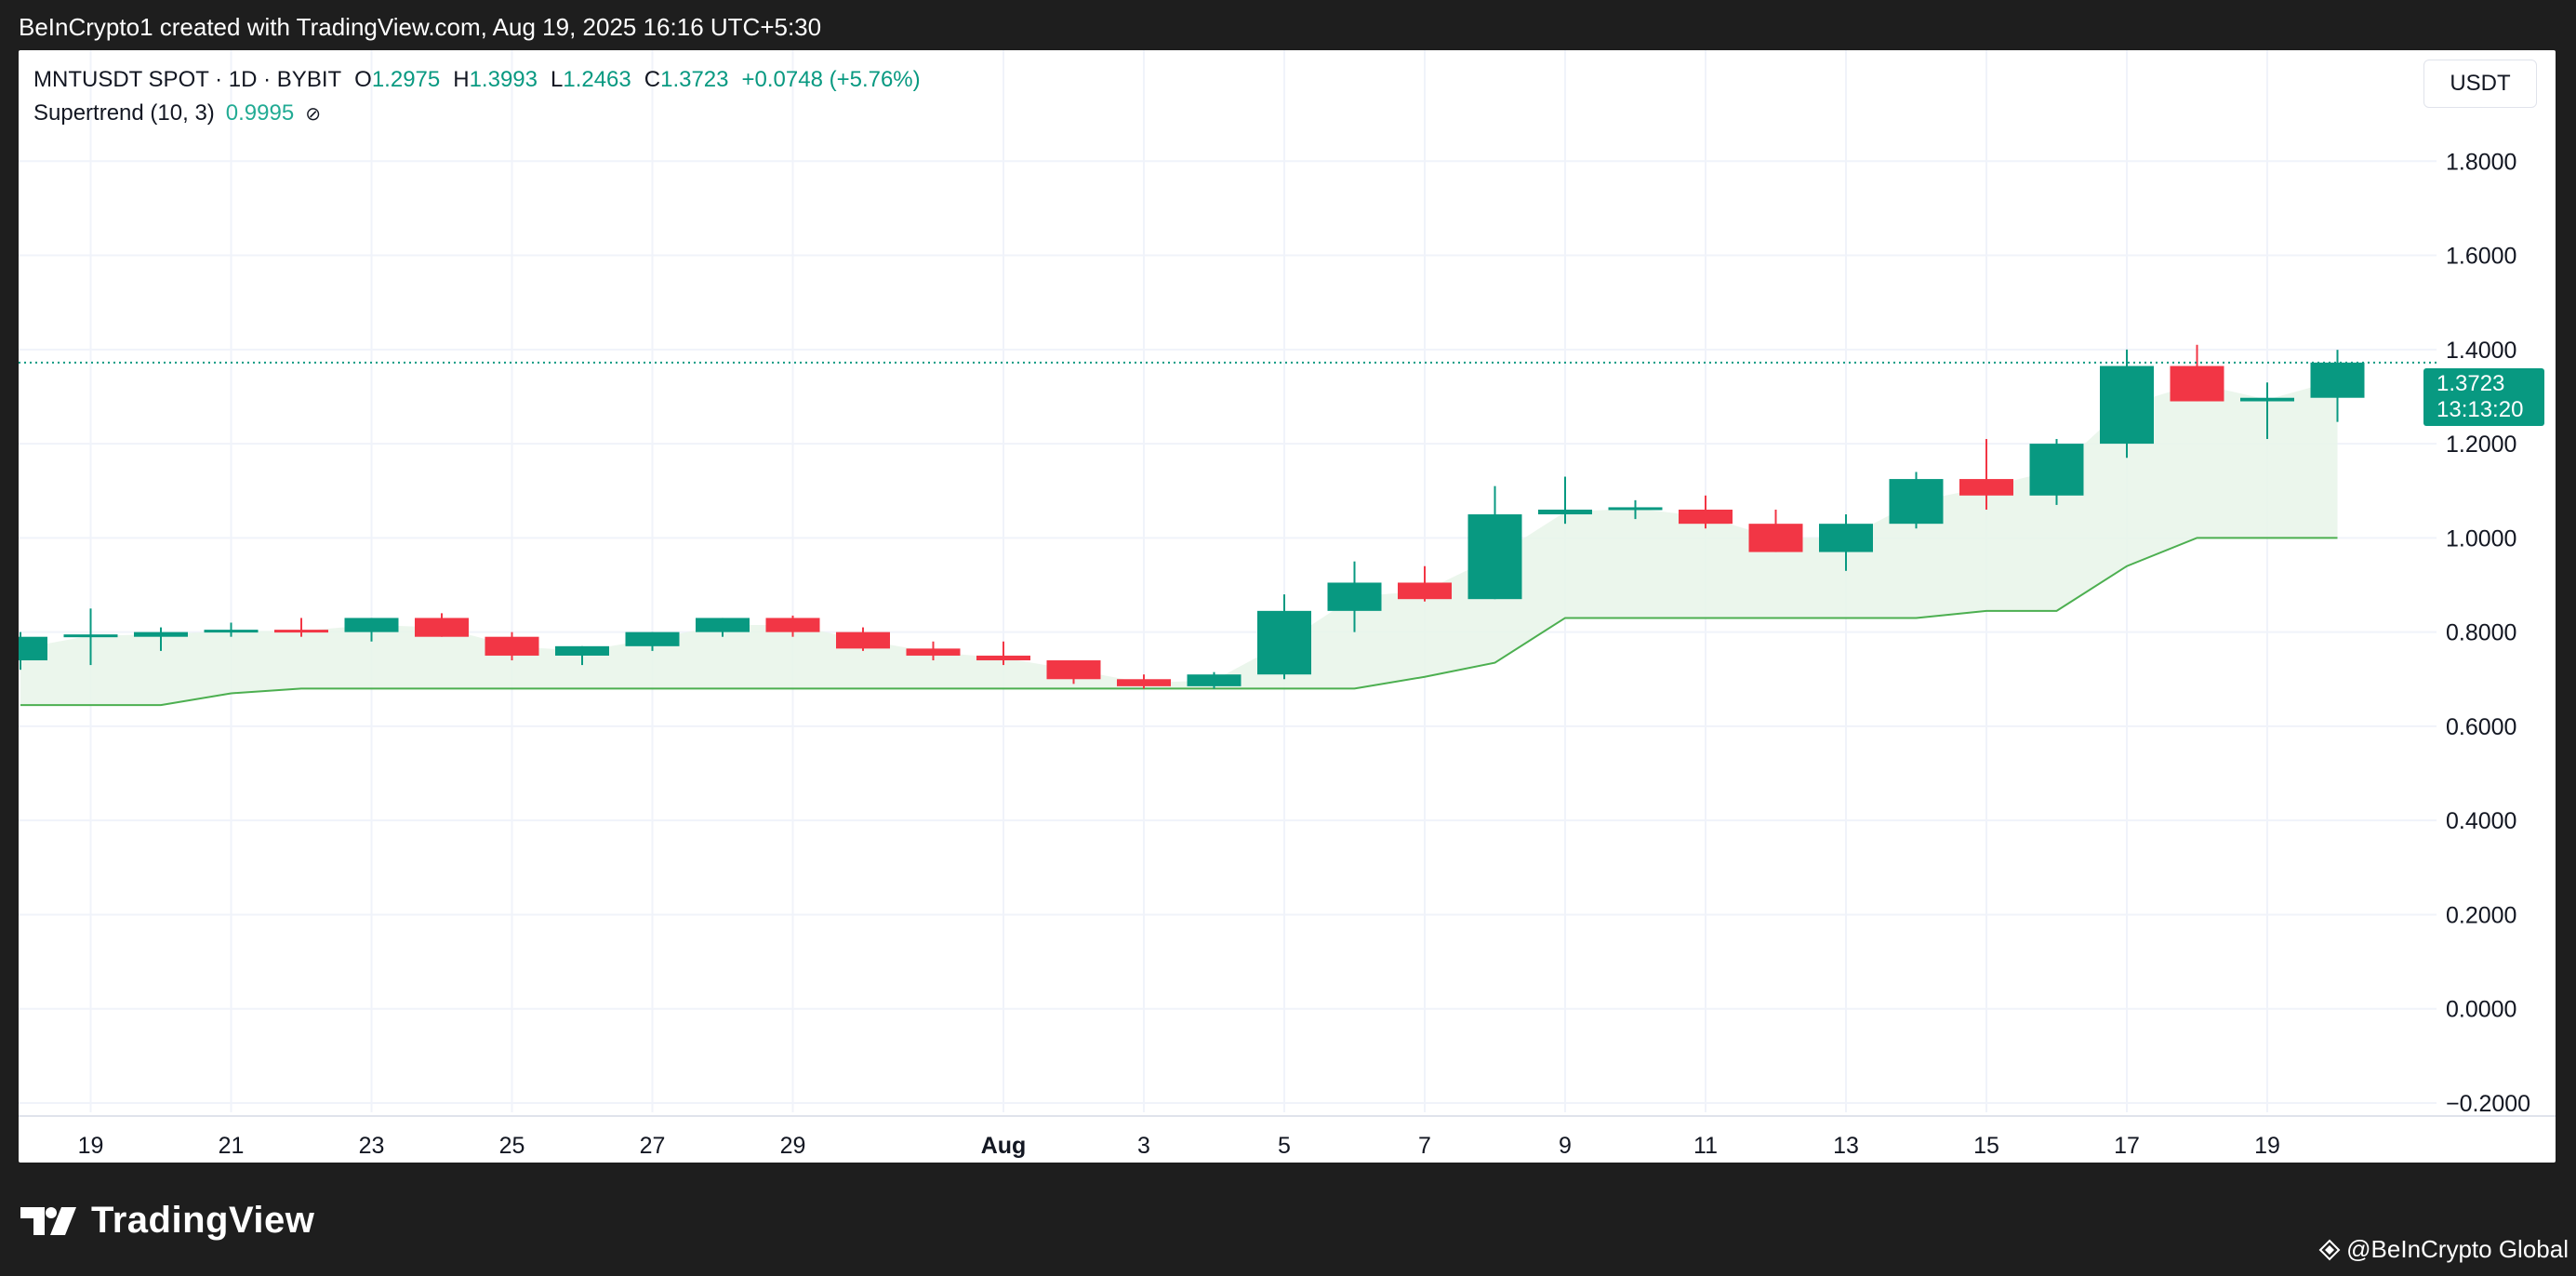 This screenshot has width=2576, height=1276. I want to click on eye-off-icon: ⊘, so click(313, 114).